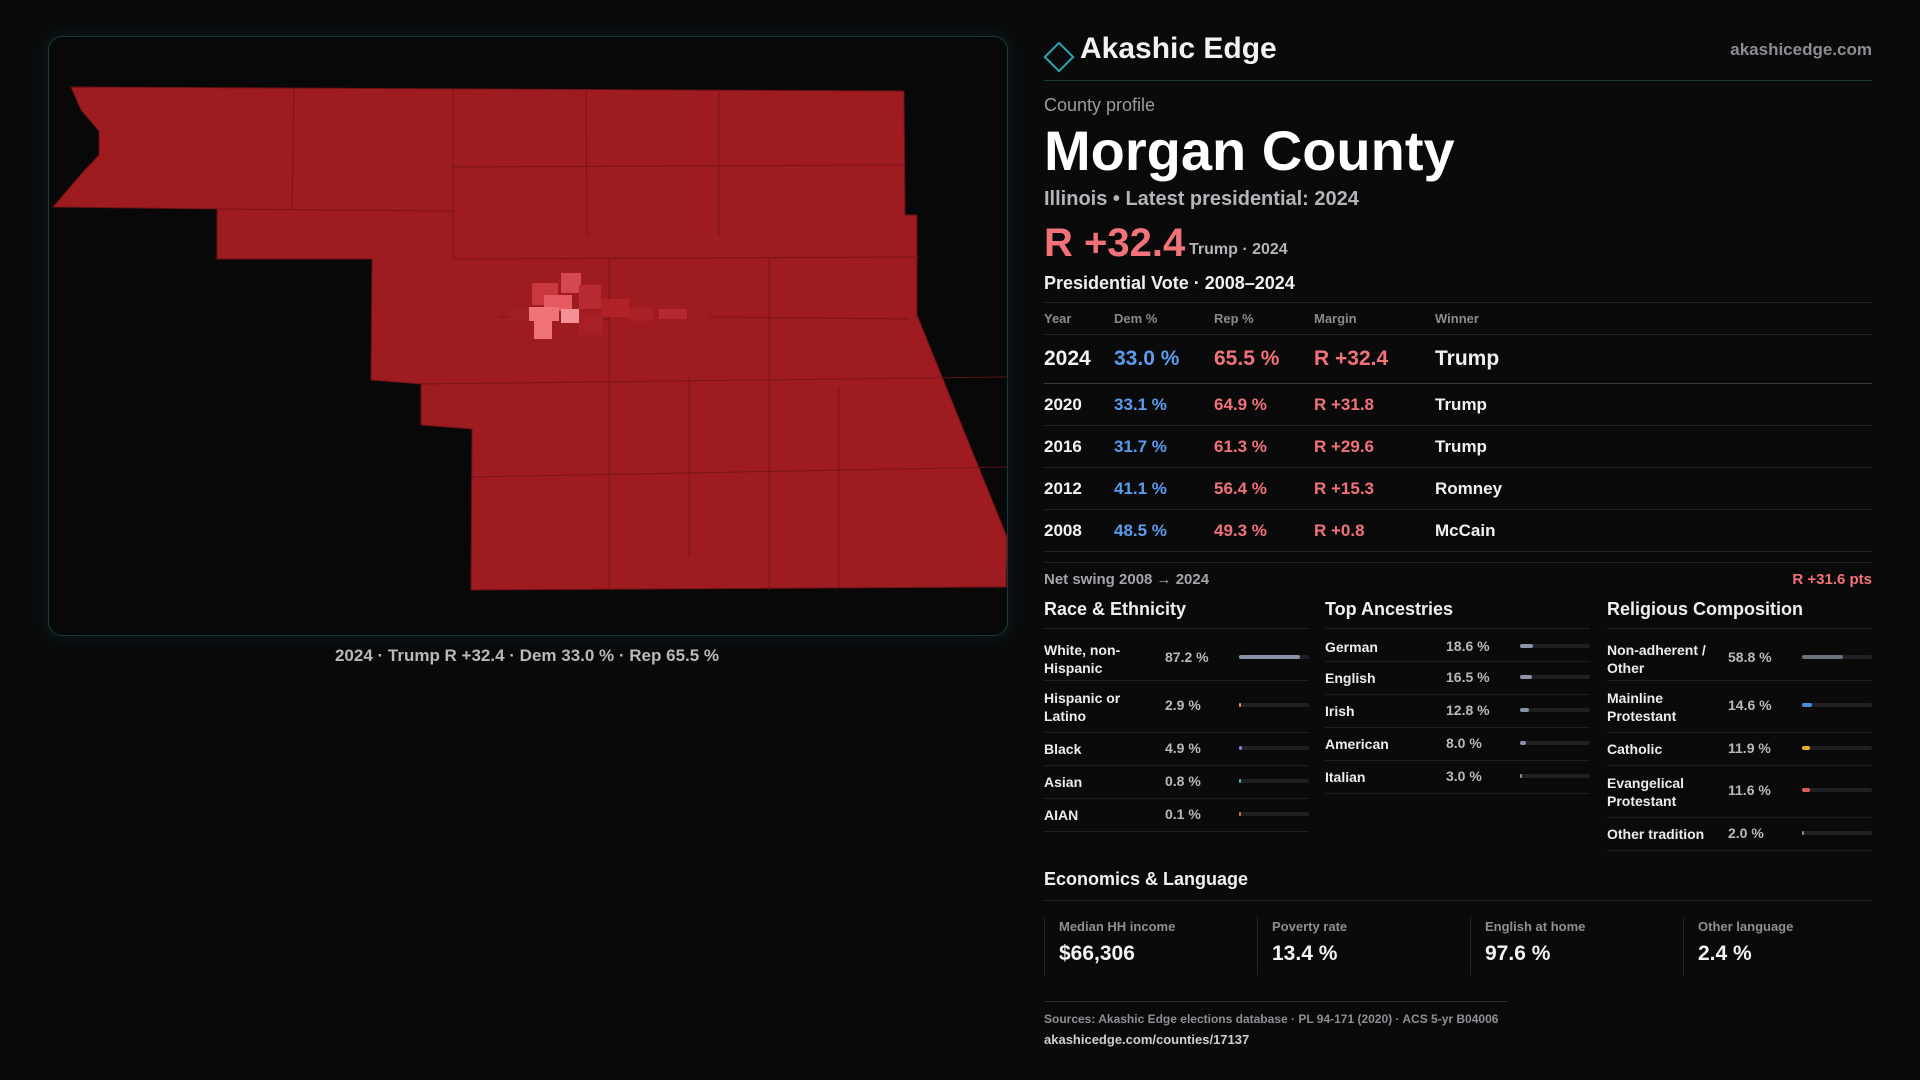  Describe the element at coordinates (1656, 834) in the screenshot. I see `item-label: Other tradition` at that location.